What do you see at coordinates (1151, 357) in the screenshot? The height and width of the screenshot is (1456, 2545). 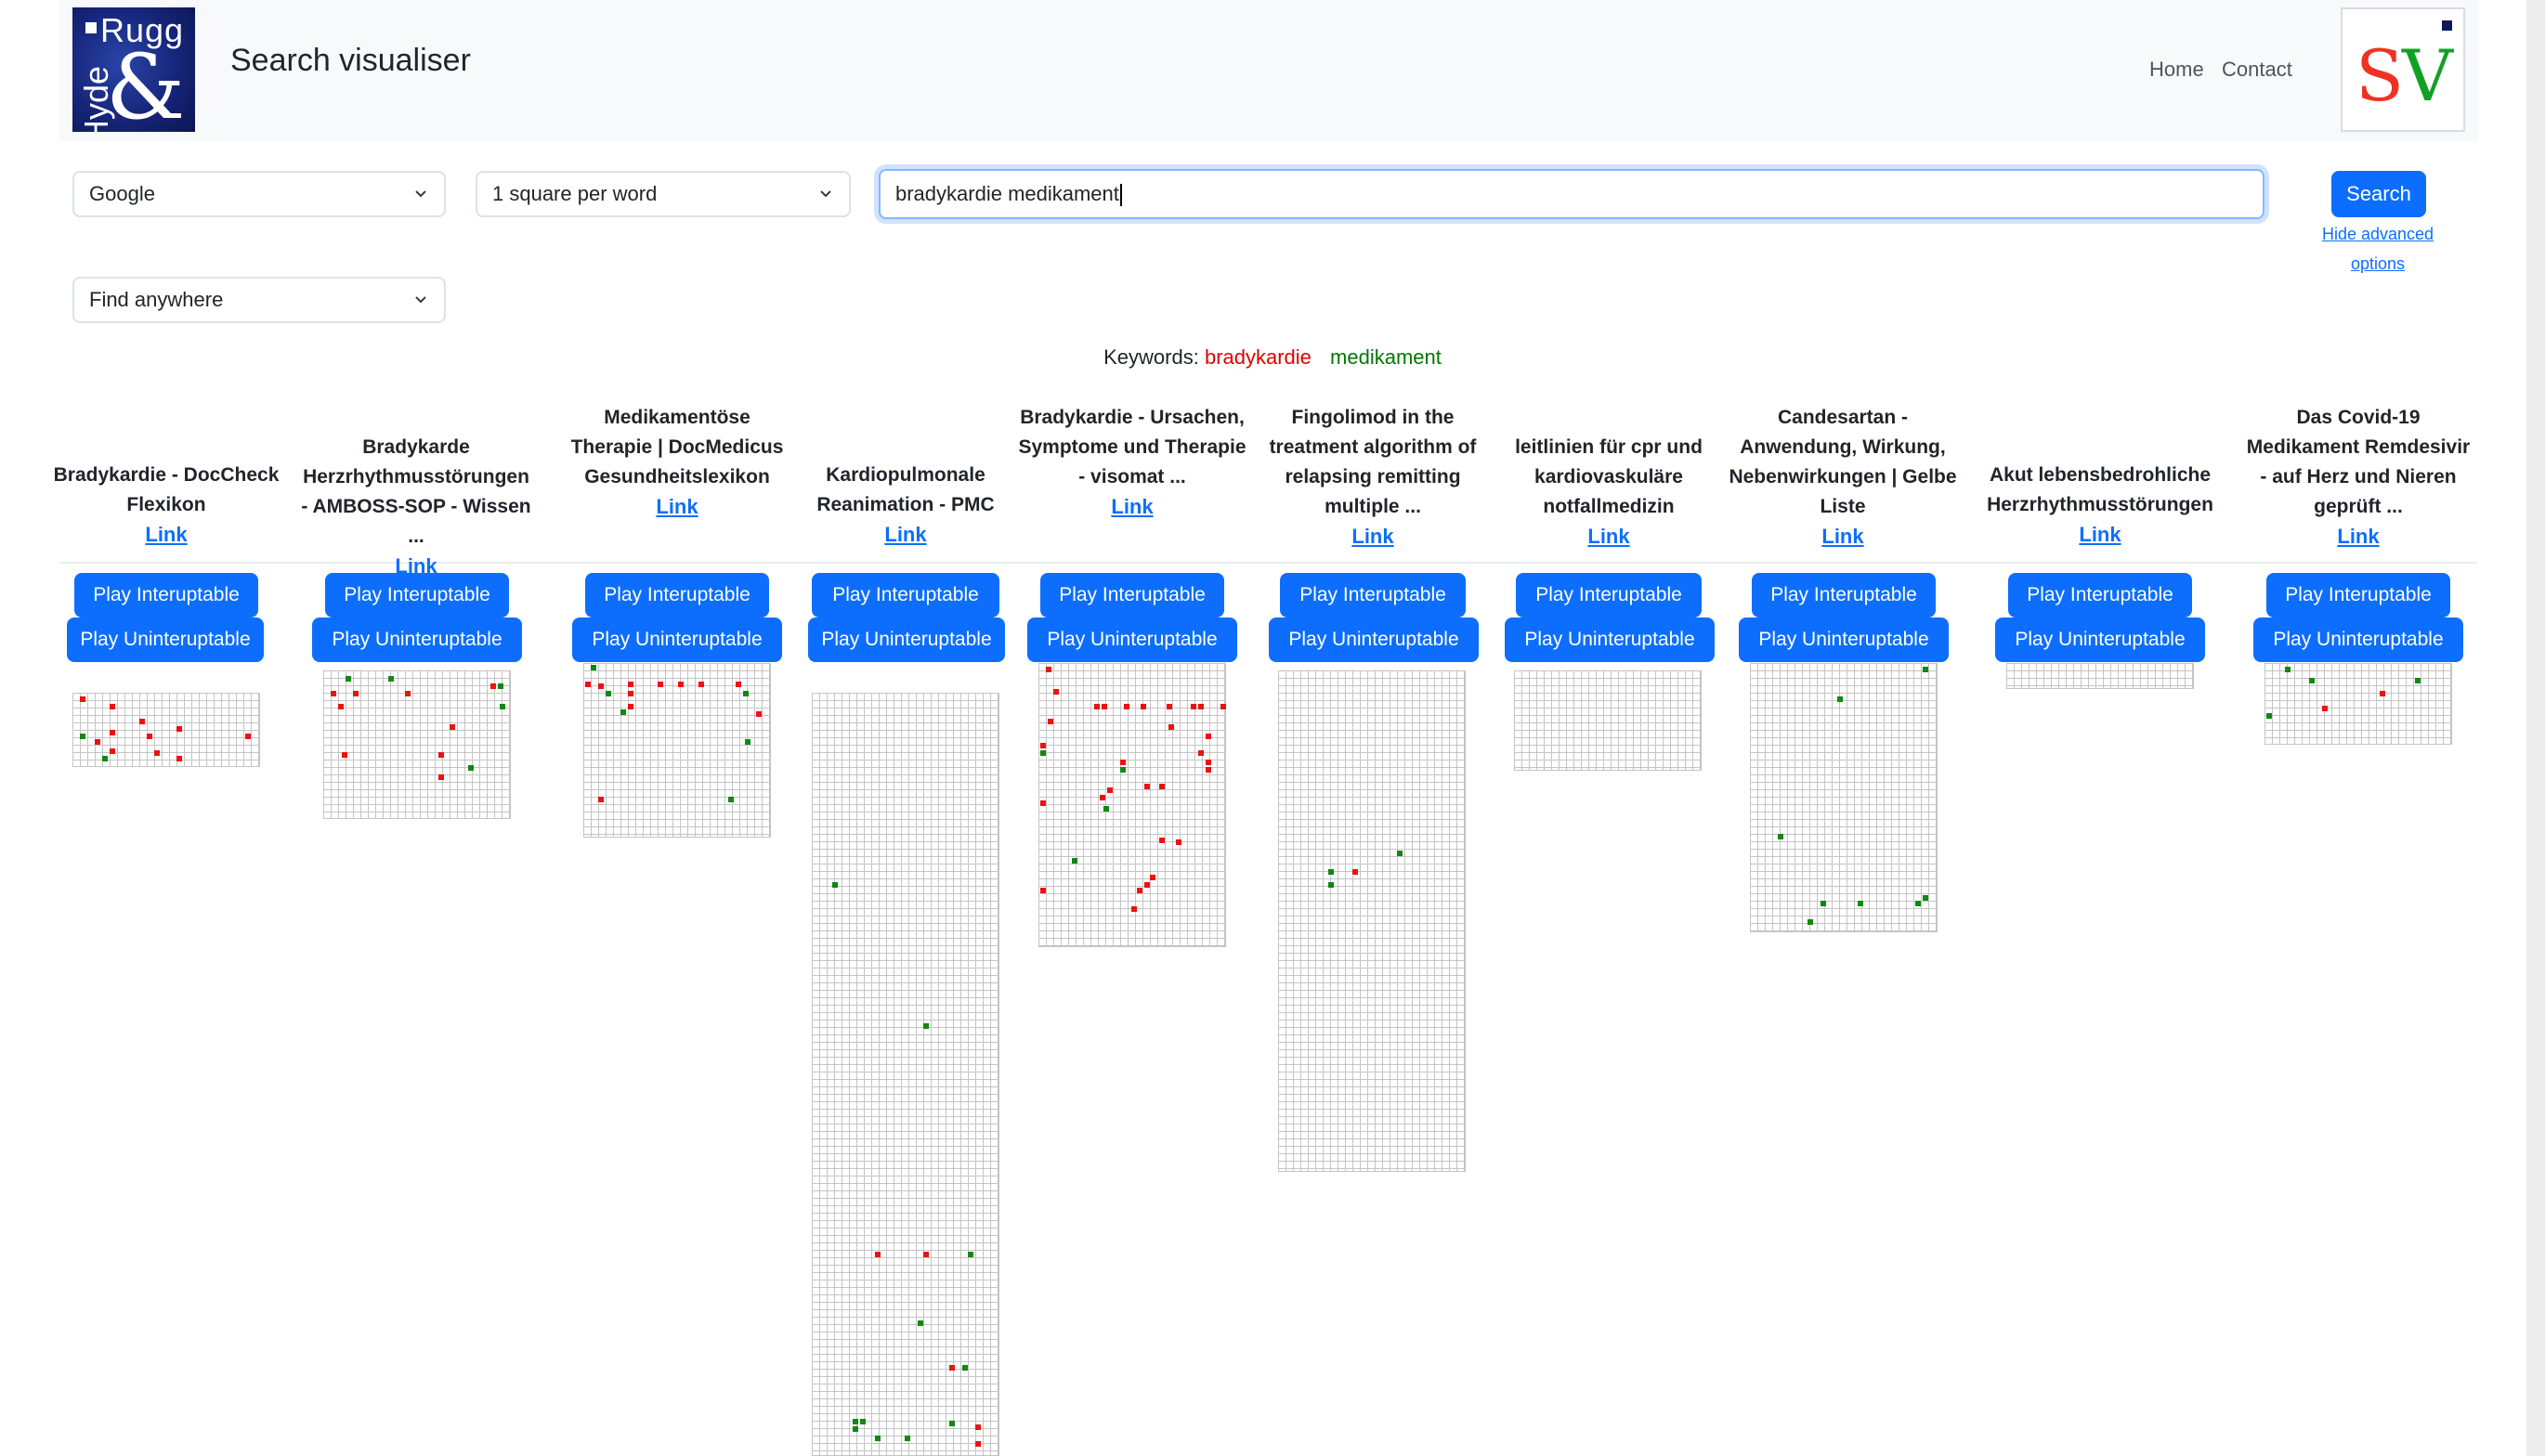 I see `keywords-label: Keywords:` at bounding box center [1151, 357].